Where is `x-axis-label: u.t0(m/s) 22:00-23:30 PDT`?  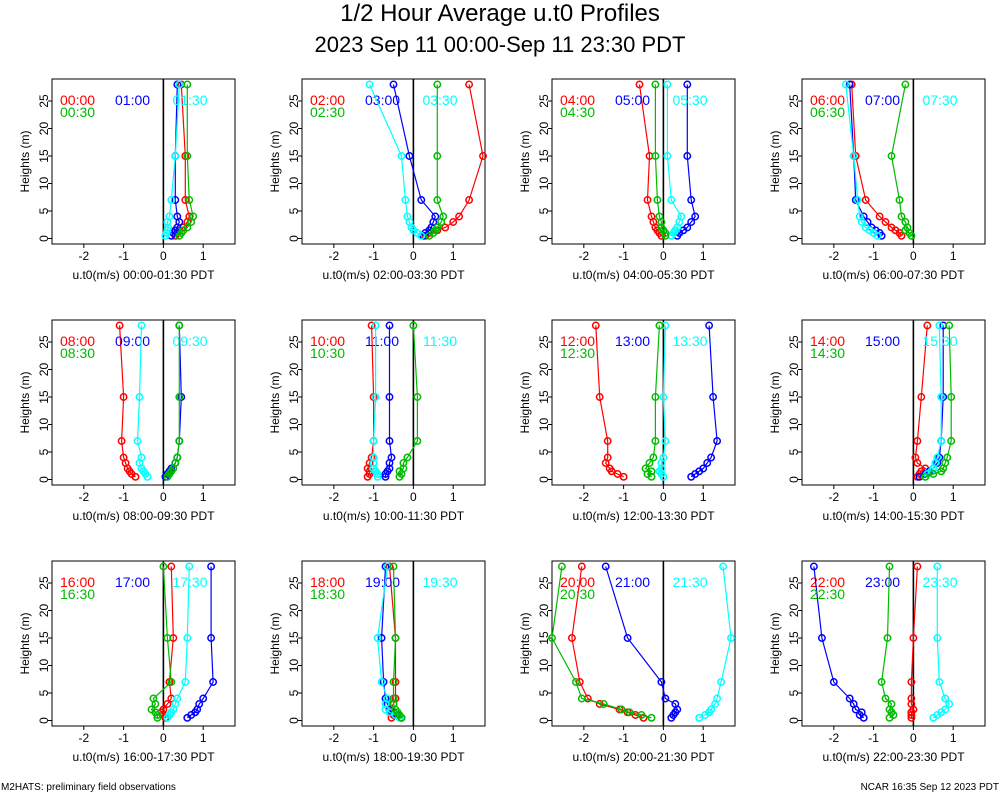 x-axis-label: u.t0(m/s) 22:00-23:30 PDT is located at coordinates (893, 757).